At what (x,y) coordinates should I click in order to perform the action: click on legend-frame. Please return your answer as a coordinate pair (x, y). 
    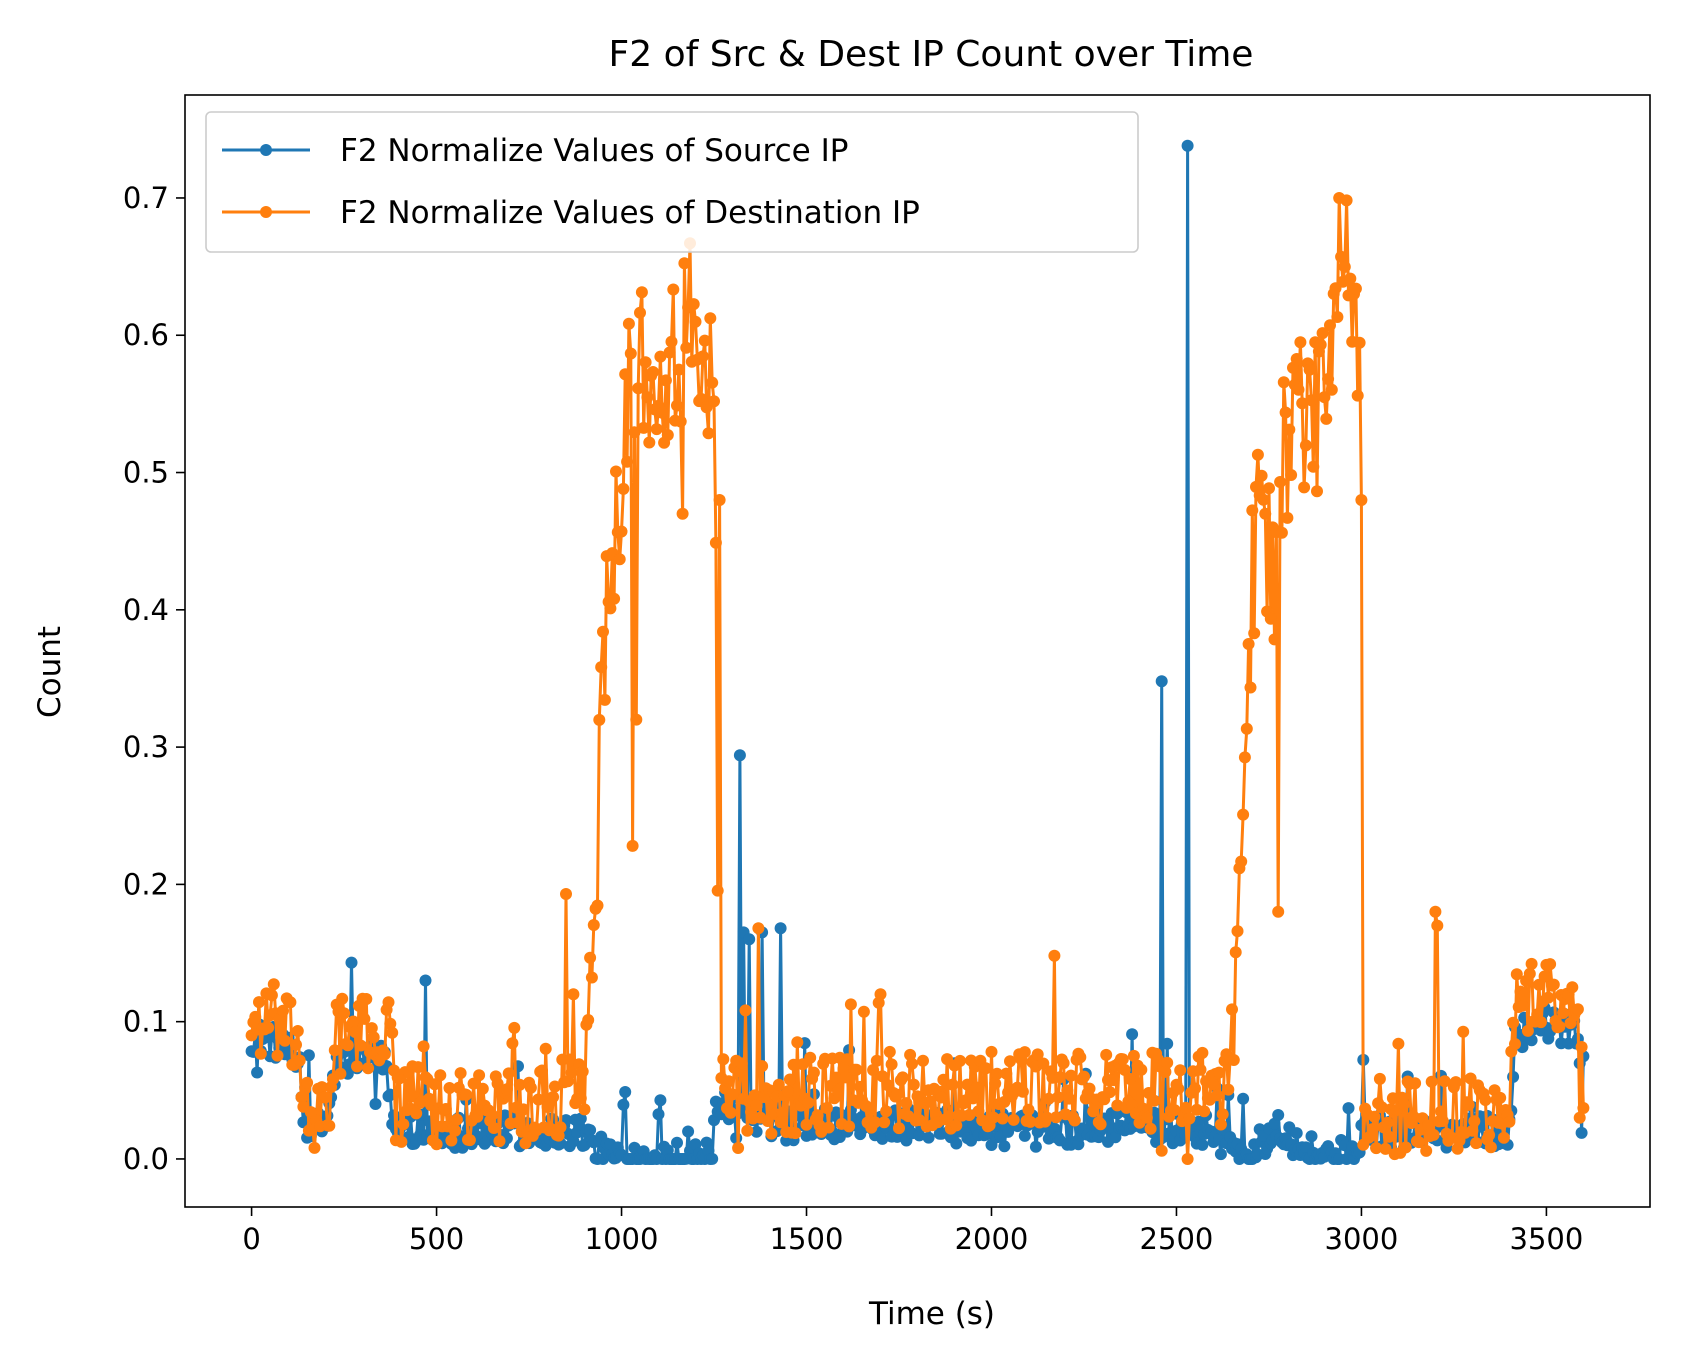
    Looking at the image, I should click on (672, 182).